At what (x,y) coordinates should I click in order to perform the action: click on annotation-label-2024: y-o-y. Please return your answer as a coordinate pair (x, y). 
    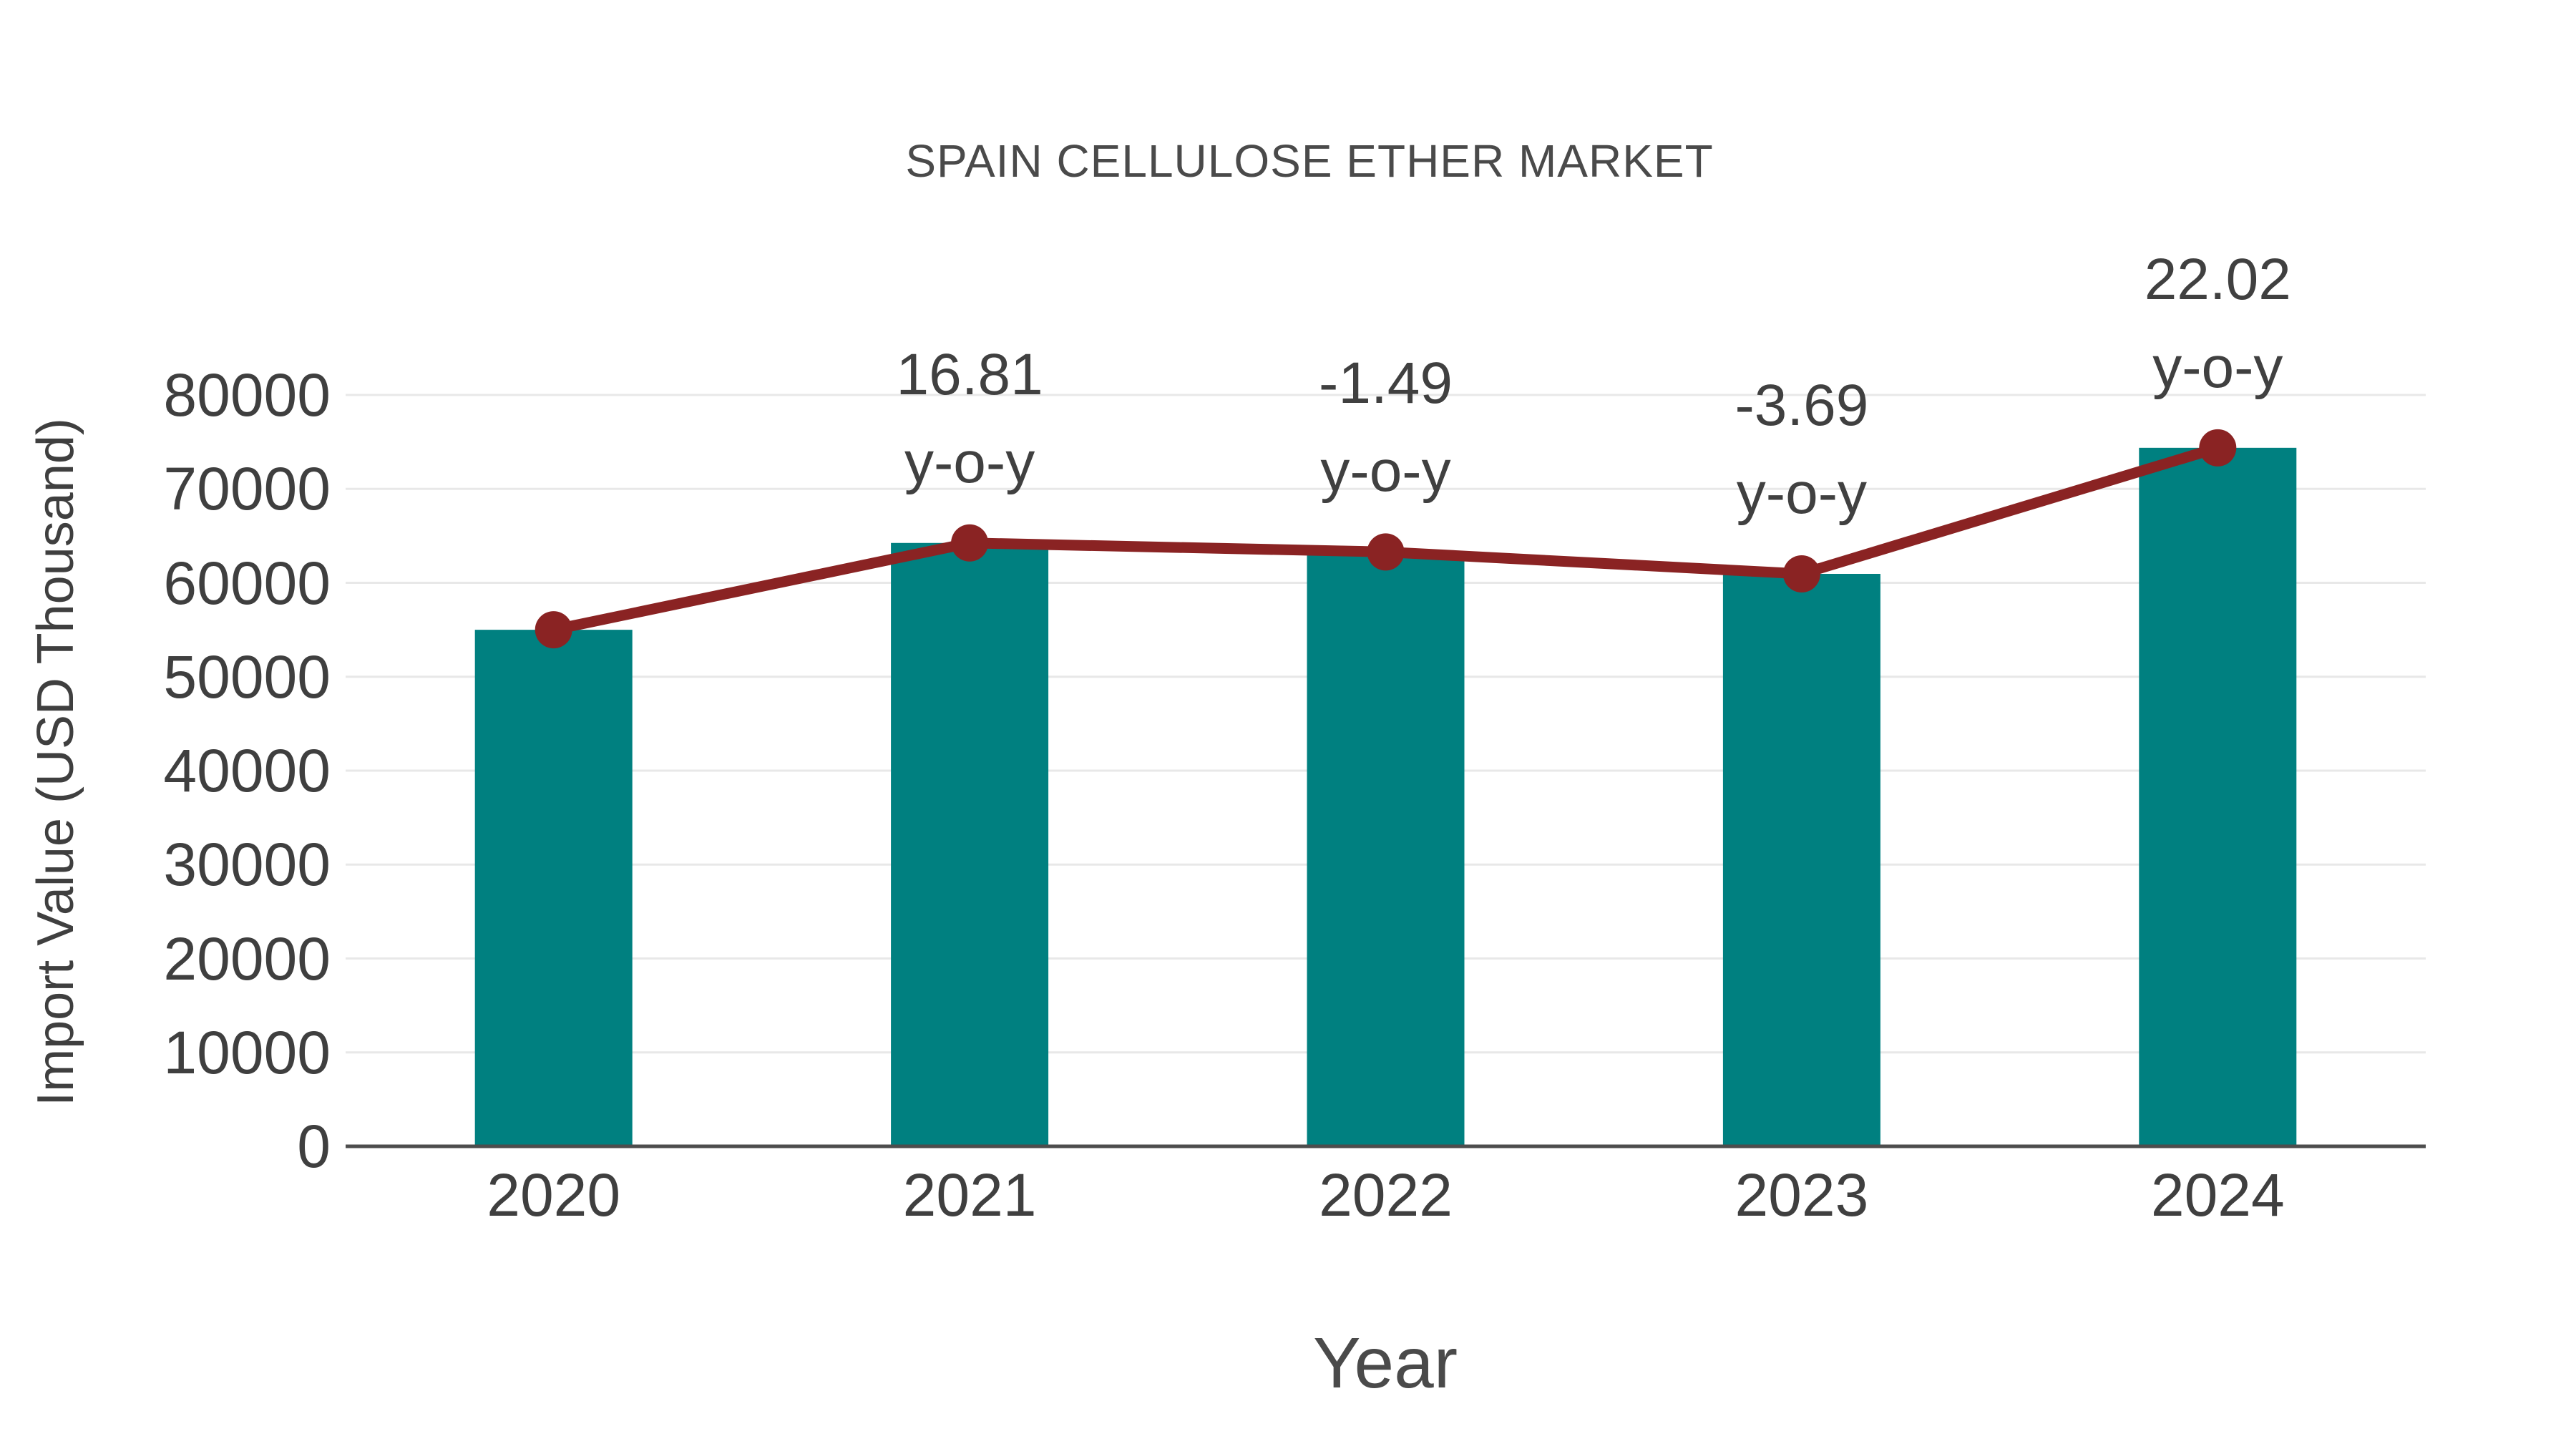
    Looking at the image, I should click on (2217, 367).